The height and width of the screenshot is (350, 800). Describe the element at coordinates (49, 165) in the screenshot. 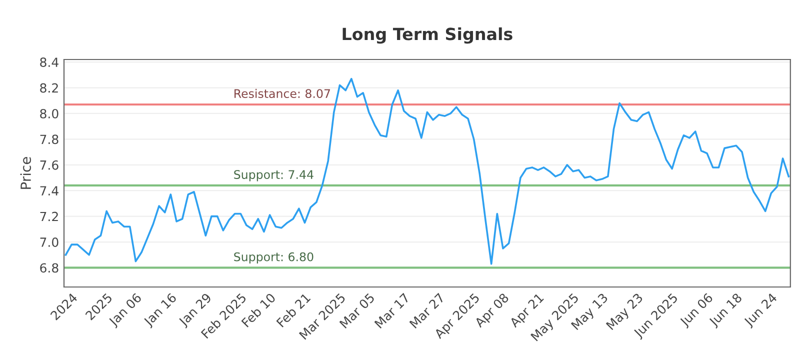

I see `y-tick-label: 7.6` at that location.